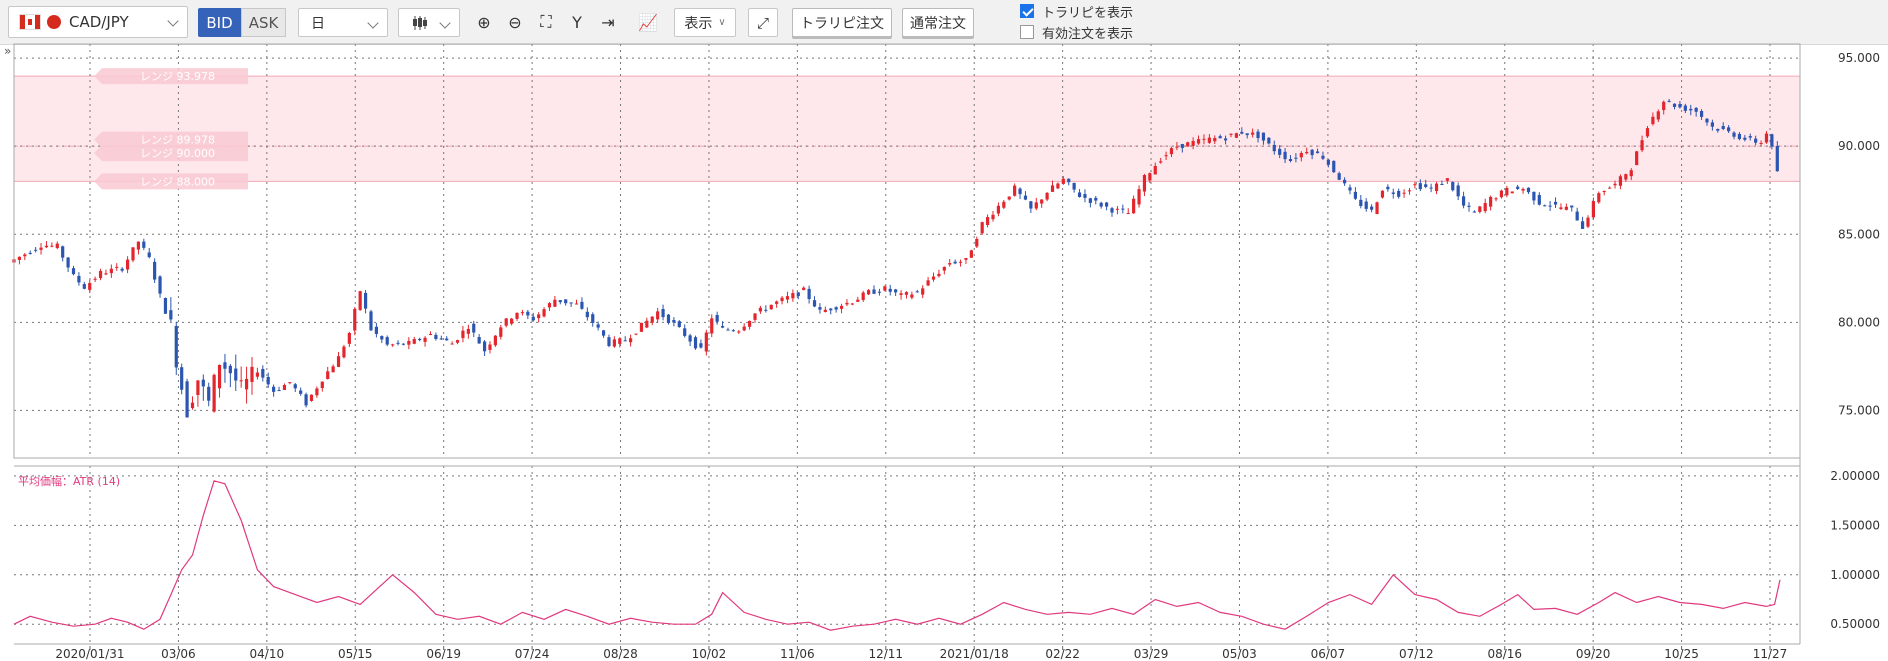 The height and width of the screenshot is (661, 1888). I want to click on add-indicator-icon: 📈, so click(648, 22).